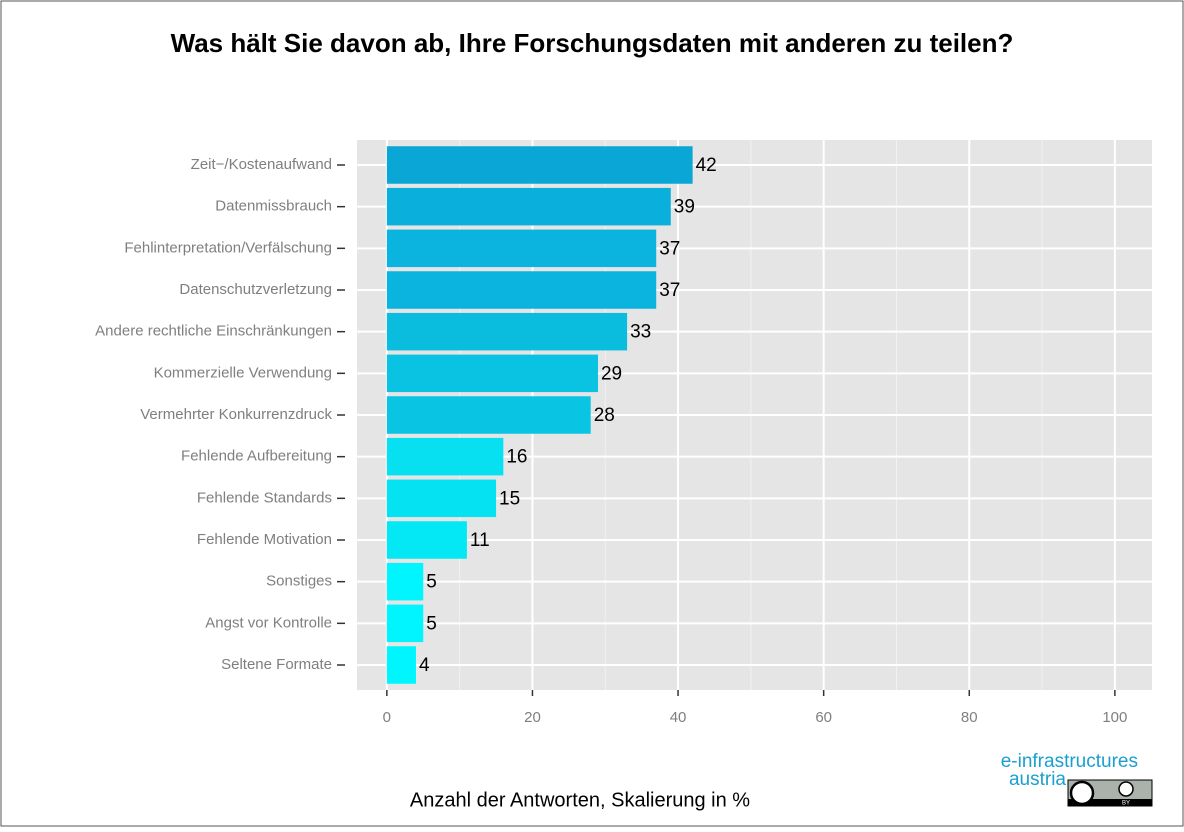 This screenshot has width=1184, height=832. I want to click on x-tick-label: 60, so click(823, 717).